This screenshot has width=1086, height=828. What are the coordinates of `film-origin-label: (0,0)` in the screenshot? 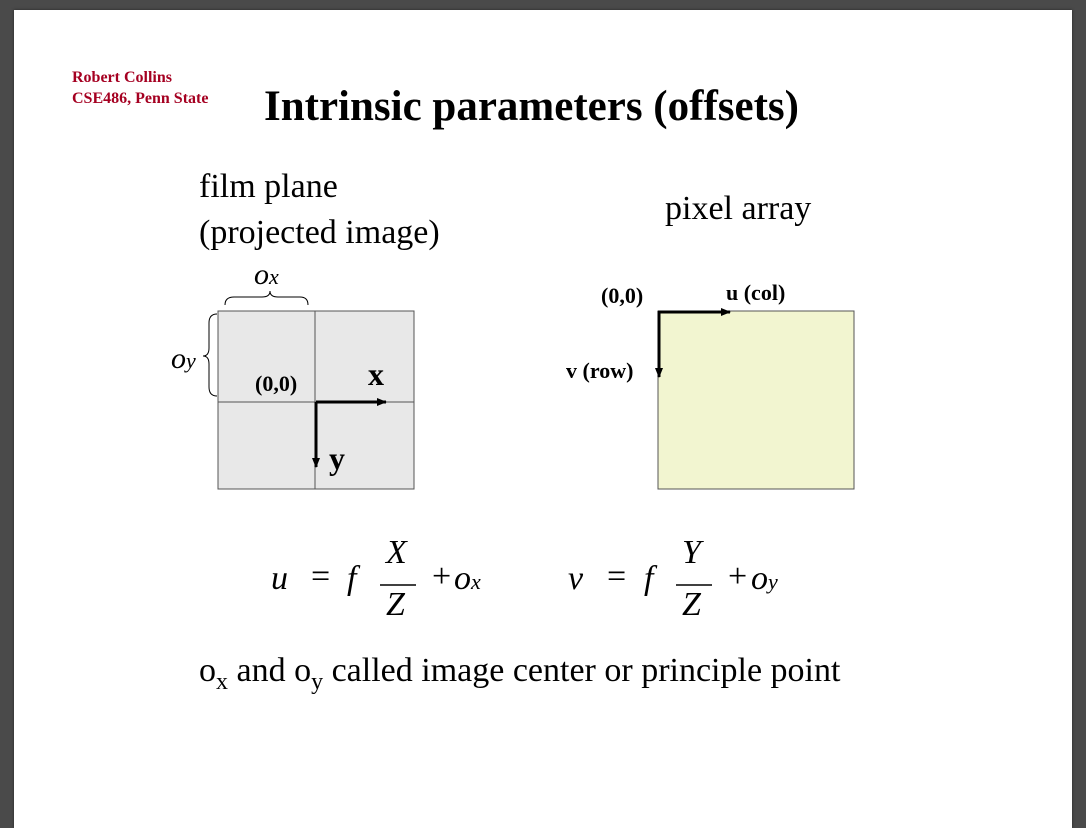 It's located at (276, 383).